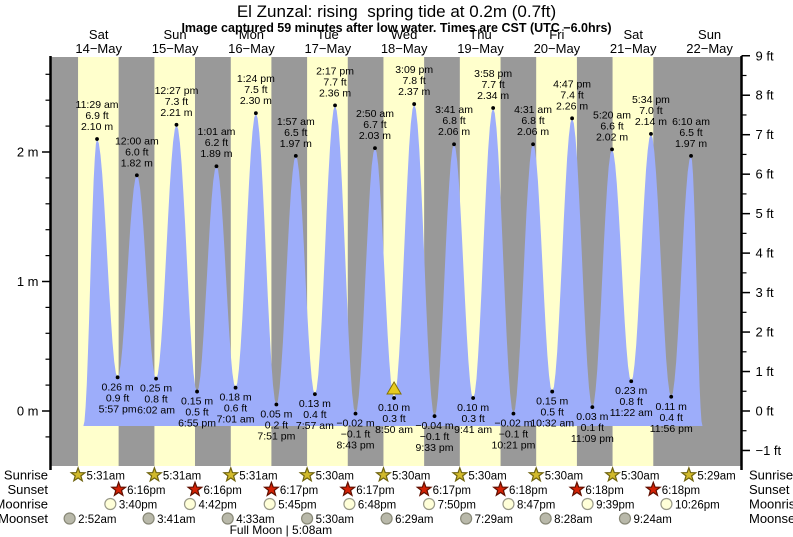  What do you see at coordinates (716, 477) in the screenshot?
I see `sunrise-time: 5:29am` at bounding box center [716, 477].